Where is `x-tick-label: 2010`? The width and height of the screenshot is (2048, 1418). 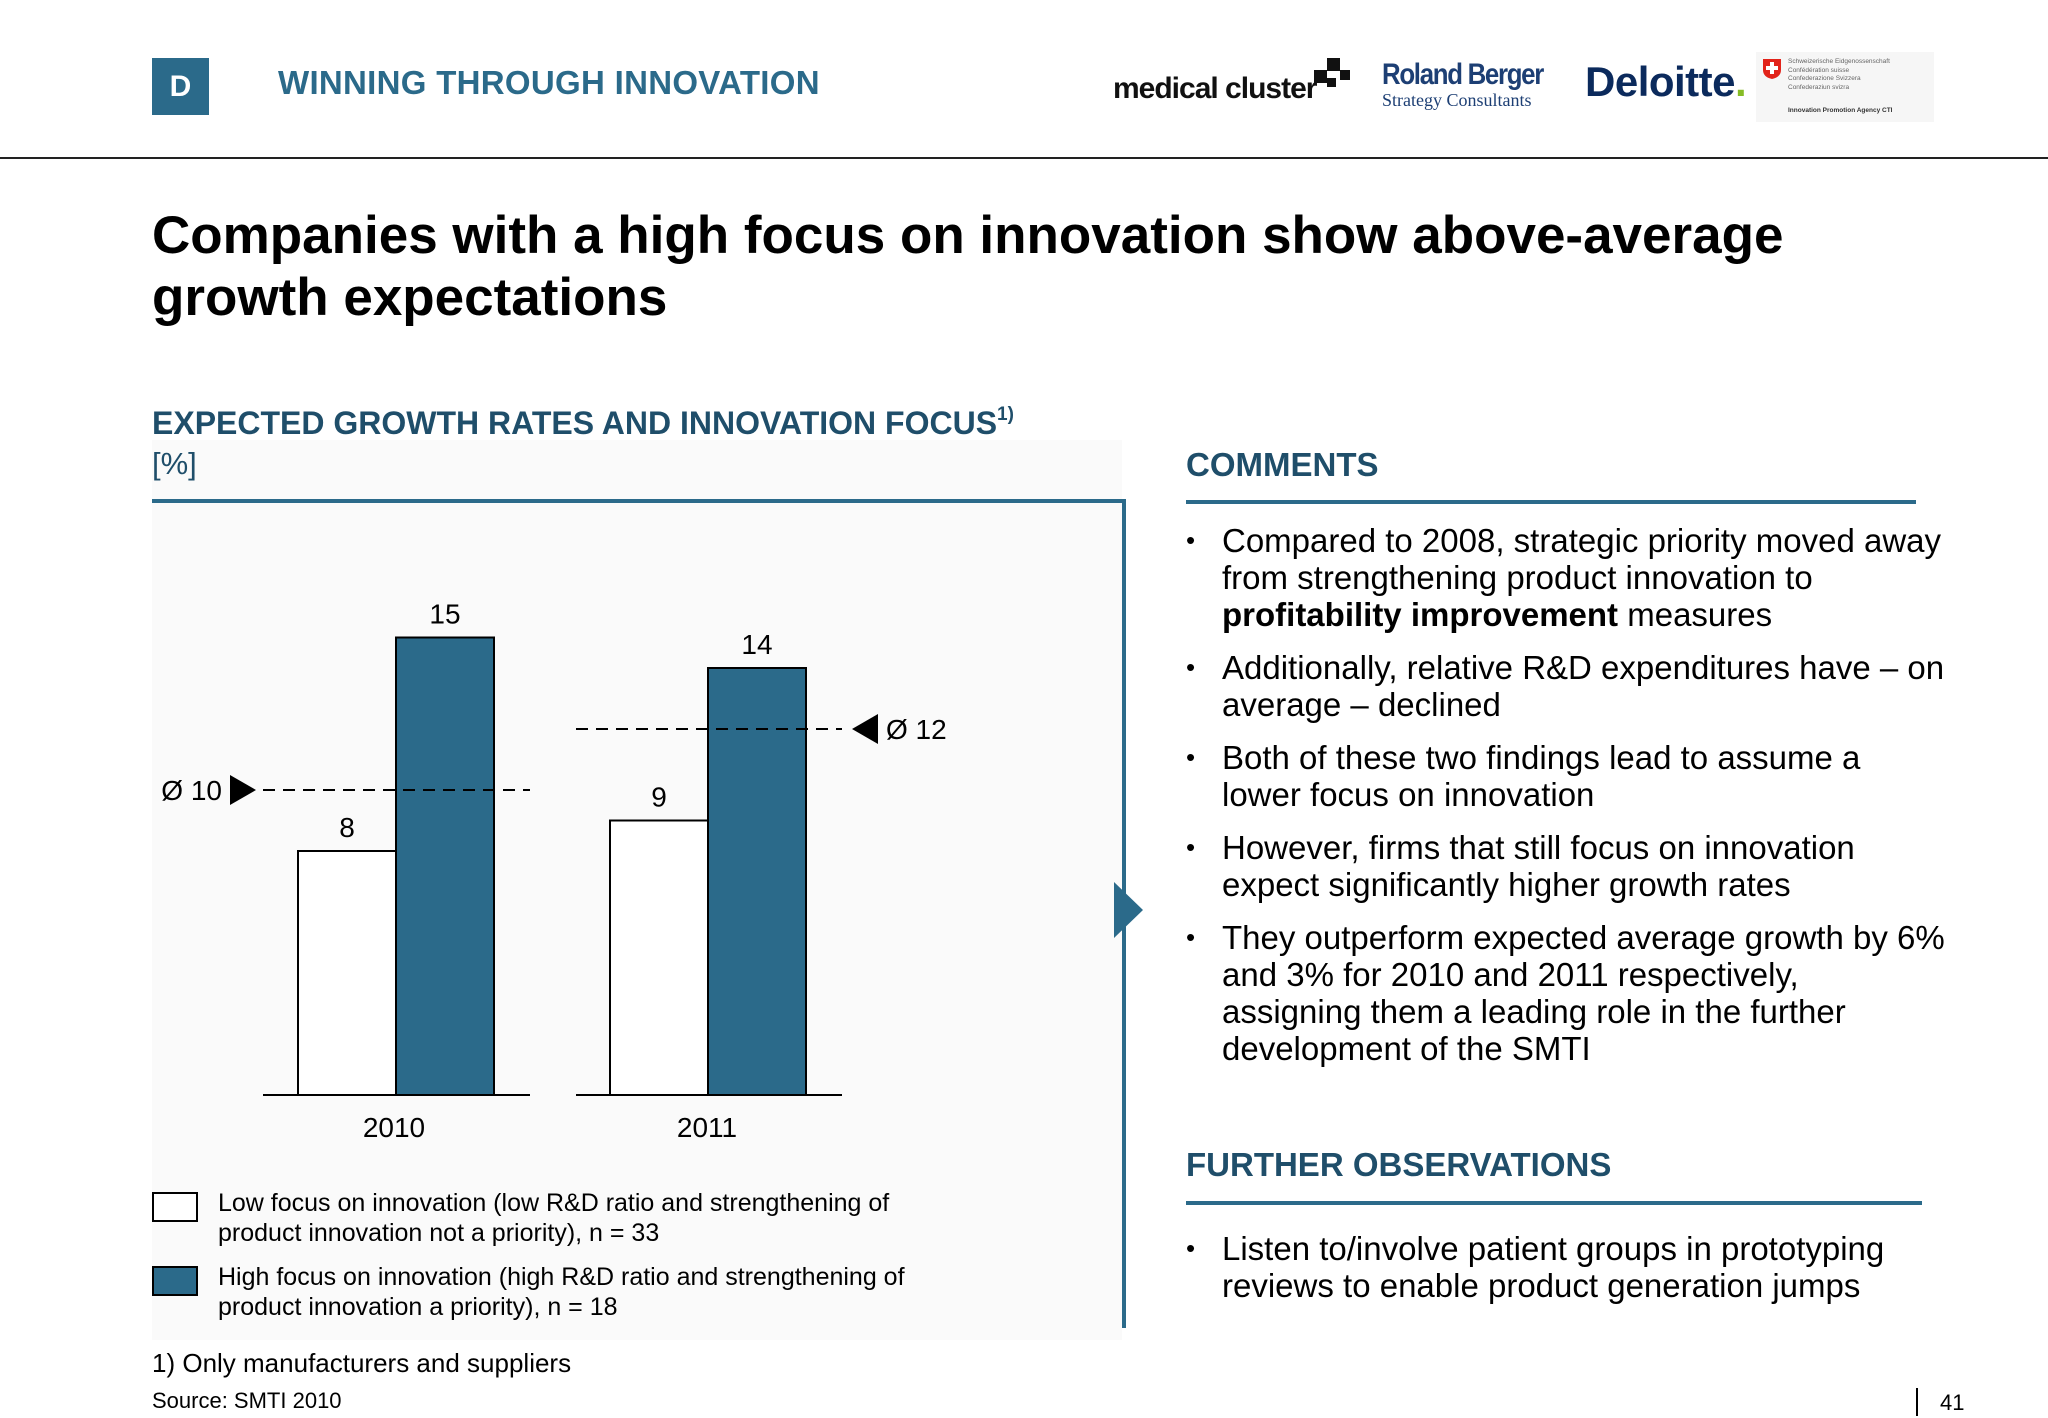 x-tick-label: 2010 is located at coordinates (394, 1127).